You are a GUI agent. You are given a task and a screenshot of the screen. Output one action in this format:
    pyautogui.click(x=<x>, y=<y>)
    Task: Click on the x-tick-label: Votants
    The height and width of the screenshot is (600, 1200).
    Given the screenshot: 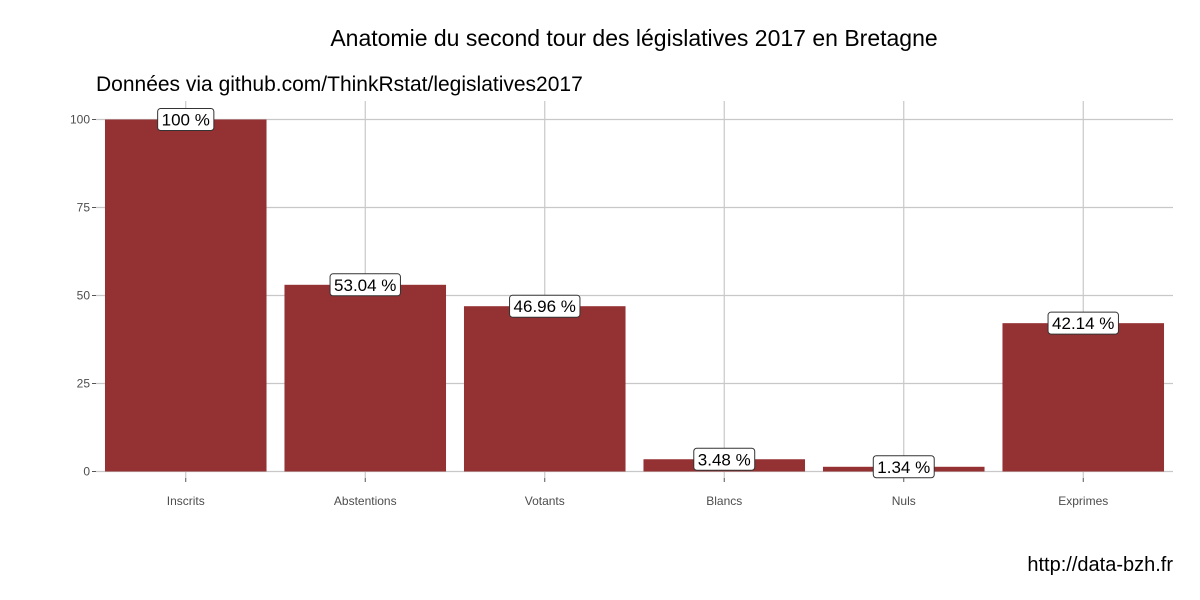 What is the action you would take?
    pyautogui.click(x=545, y=501)
    